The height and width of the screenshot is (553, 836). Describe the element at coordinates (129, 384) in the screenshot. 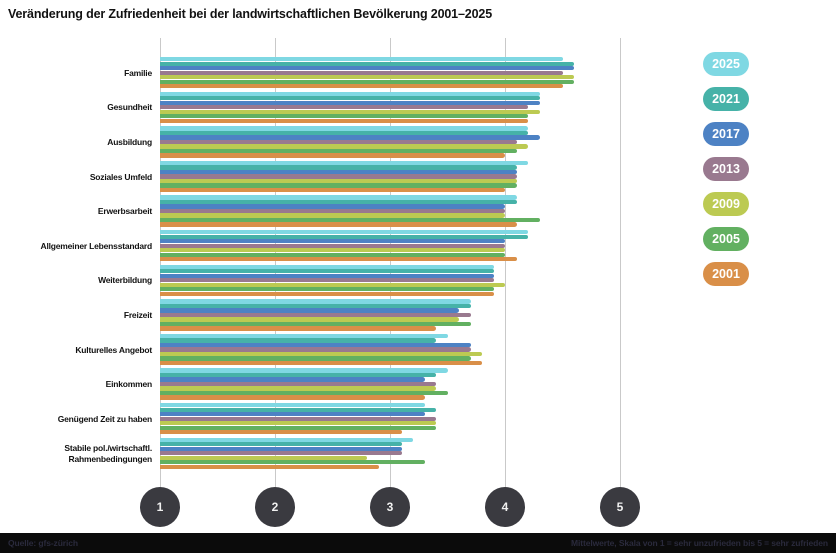

I see `category-label: Einkommen` at that location.